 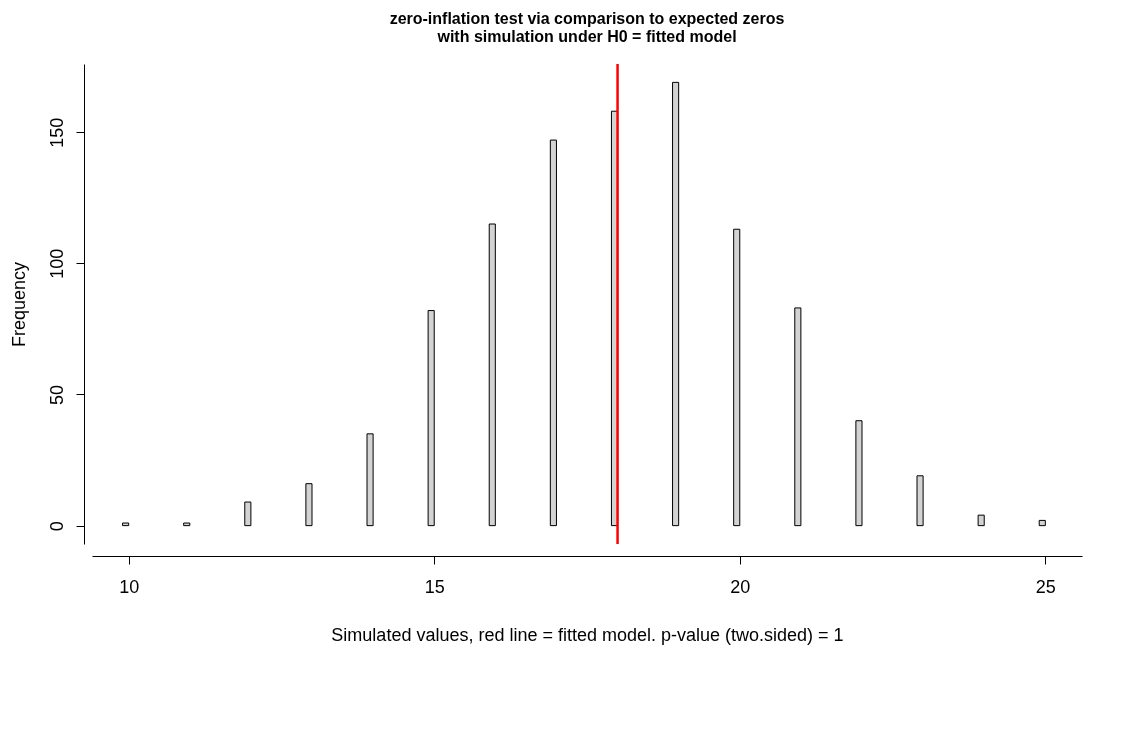 What do you see at coordinates (56, 526) in the screenshot?
I see `y-tick-label: 0` at bounding box center [56, 526].